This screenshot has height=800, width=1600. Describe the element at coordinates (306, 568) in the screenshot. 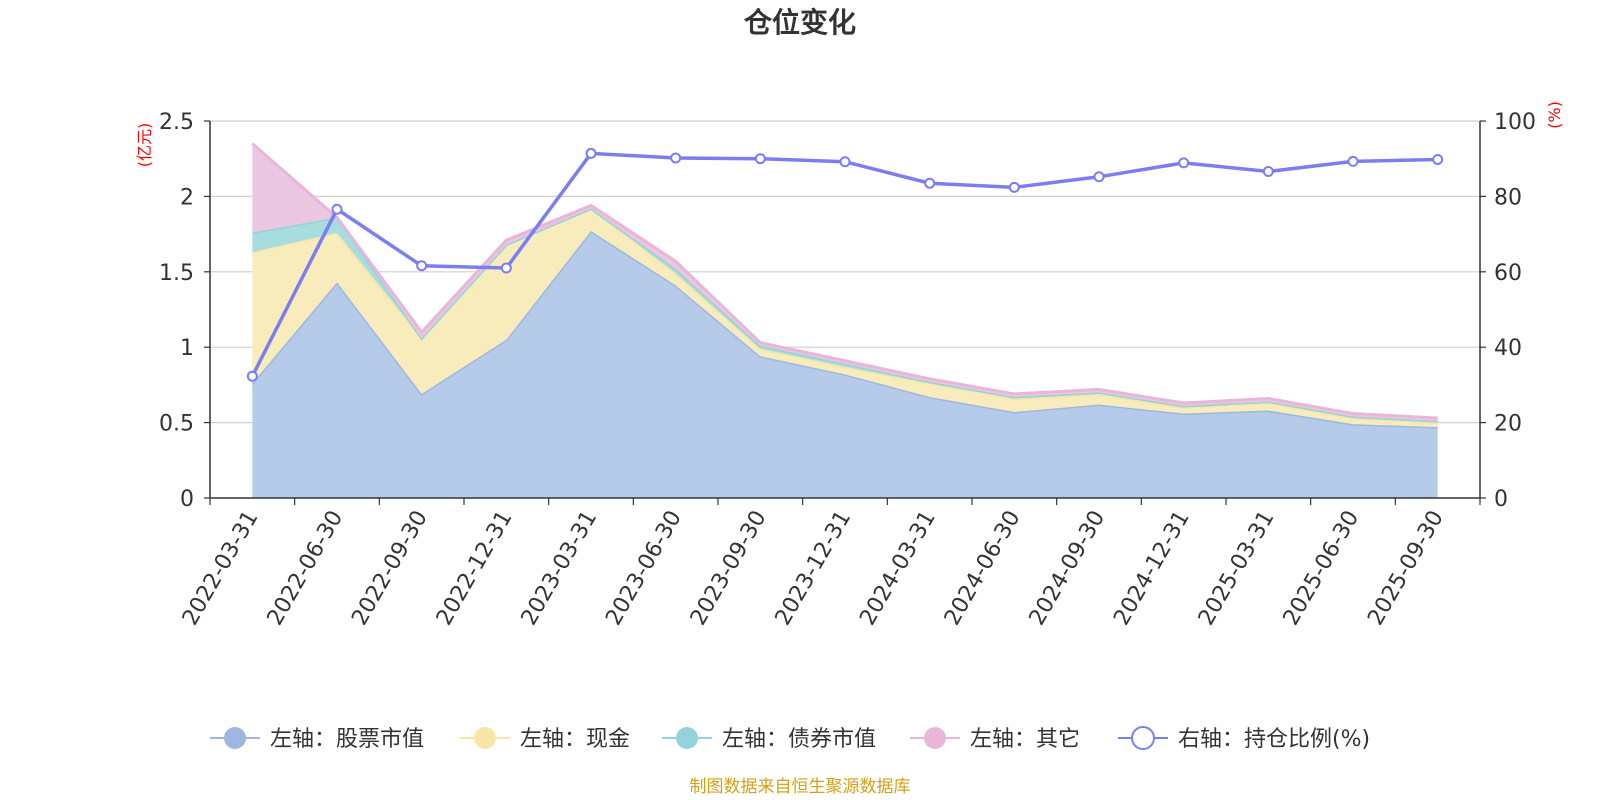

I see `x-tick-label: 2022-06-30` at that location.